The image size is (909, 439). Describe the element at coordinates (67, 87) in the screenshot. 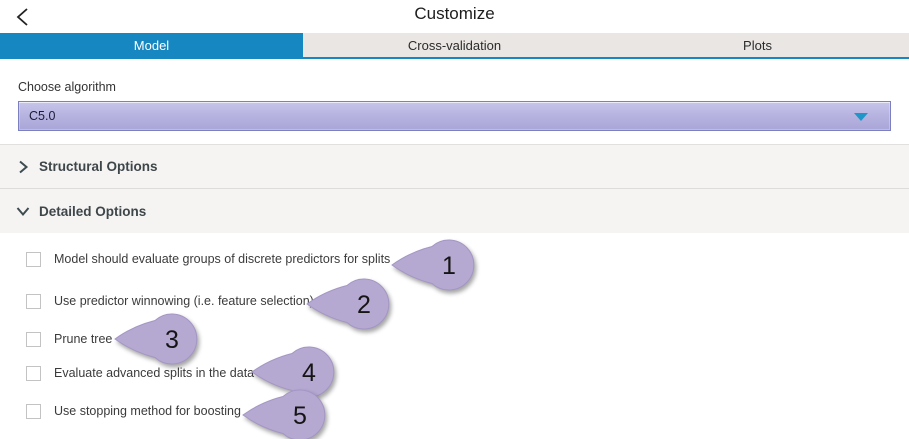

I see `choose-algorithm-label: Choose algorithm` at that location.